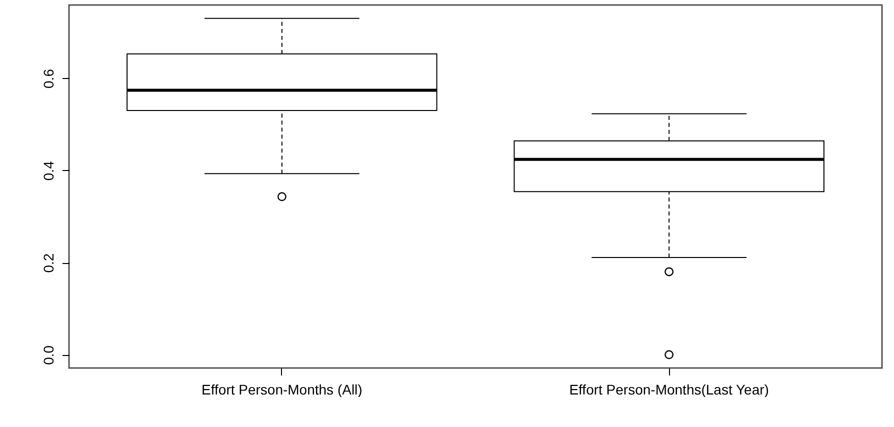 The height and width of the screenshot is (427, 894). I want to click on y-tick-label: 0.2, so click(48, 263).